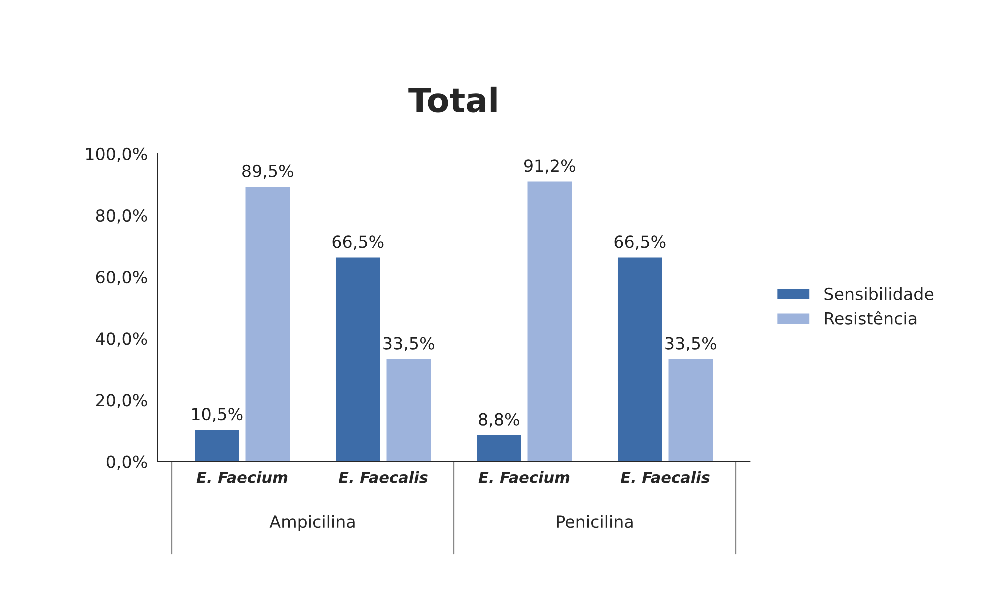 Image resolution: width=987 pixels, height=592 pixels. Describe the element at coordinates (595, 521) in the screenshot. I see `text: Penicilina` at that location.